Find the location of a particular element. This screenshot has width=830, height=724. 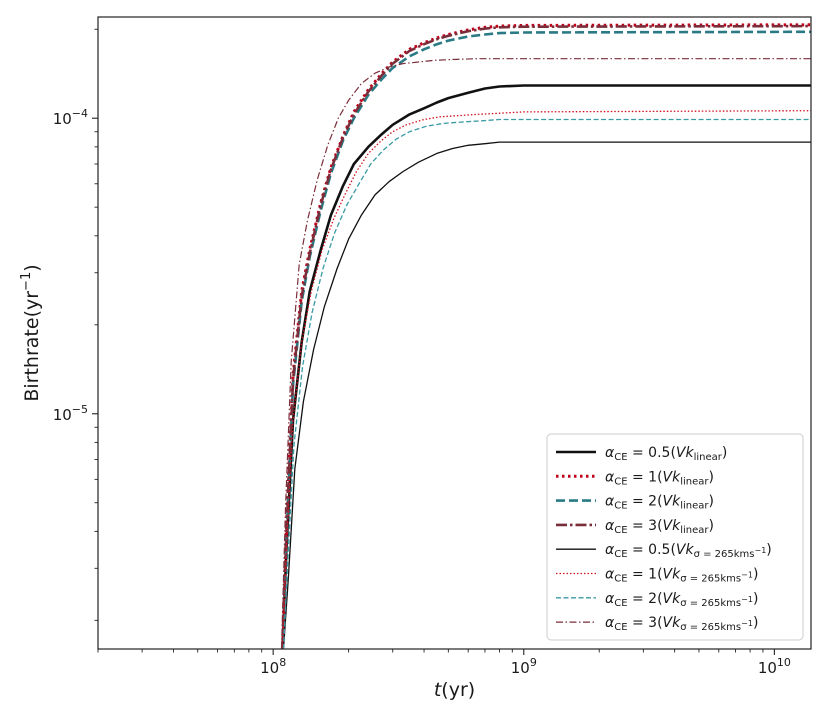

y-axis-title-main: Birthrate(yr is located at coordinates (32, 346).